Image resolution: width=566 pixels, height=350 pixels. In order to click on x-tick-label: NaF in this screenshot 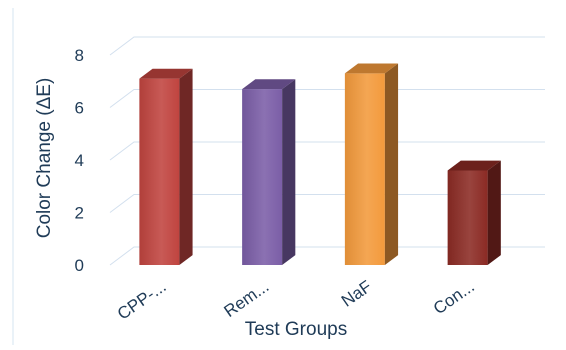, I will do `click(356, 294)`.